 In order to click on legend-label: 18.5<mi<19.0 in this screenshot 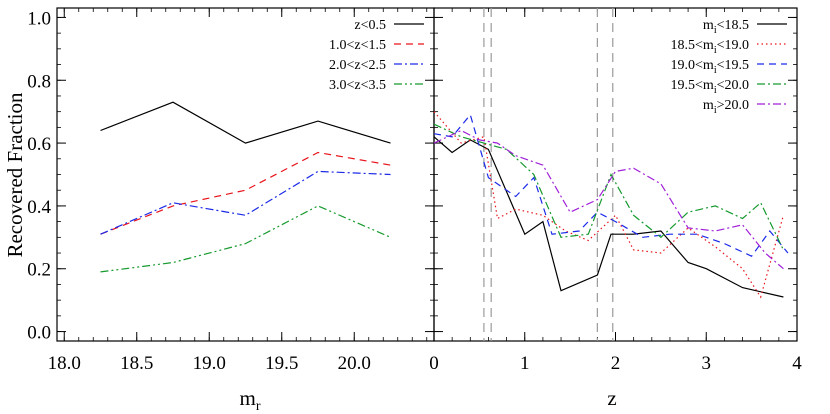, I will do `click(710, 47)`.